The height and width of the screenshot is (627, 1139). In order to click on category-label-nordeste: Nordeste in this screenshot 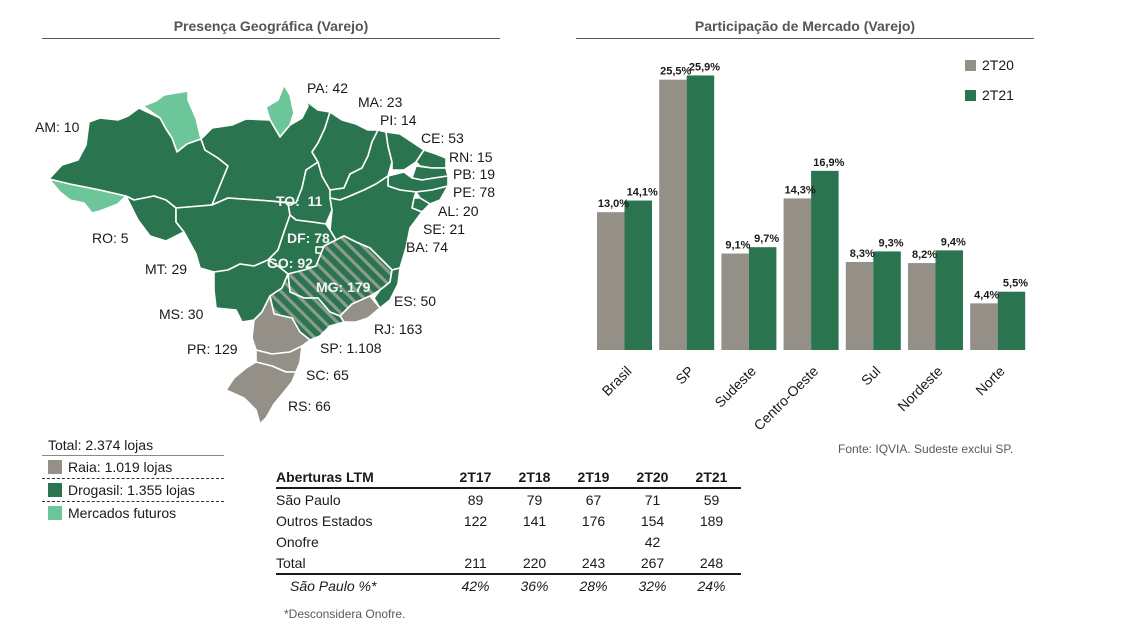, I will do `click(920, 389)`.